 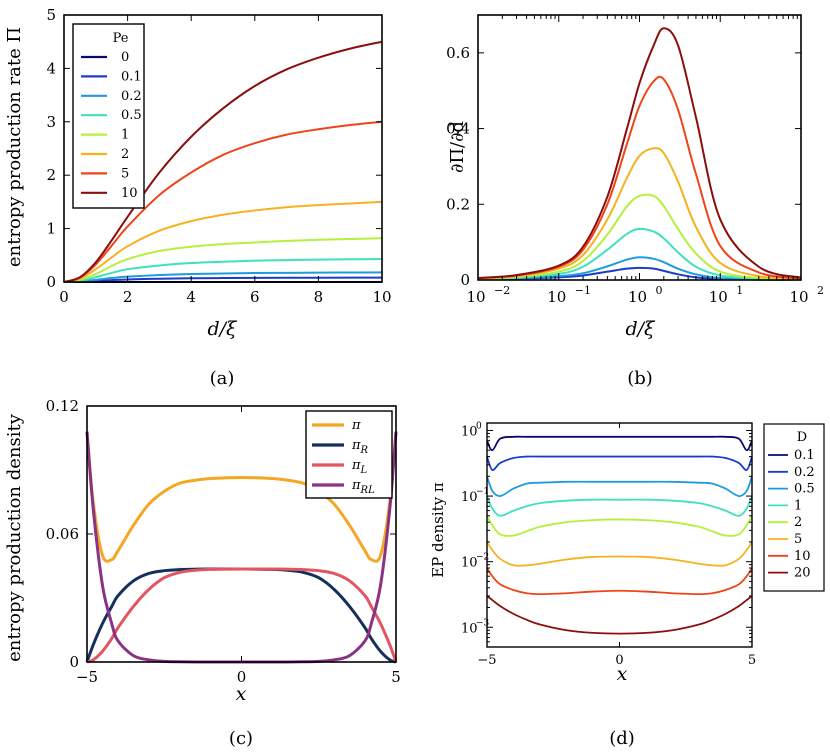 I want to click on panel-b-ylabel: ∂Π/∂d, so click(x=457, y=147).